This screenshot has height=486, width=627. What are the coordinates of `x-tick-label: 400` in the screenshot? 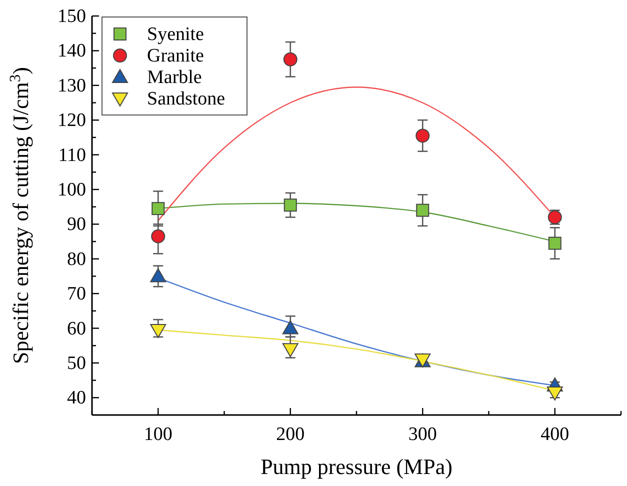 It's located at (555, 434).